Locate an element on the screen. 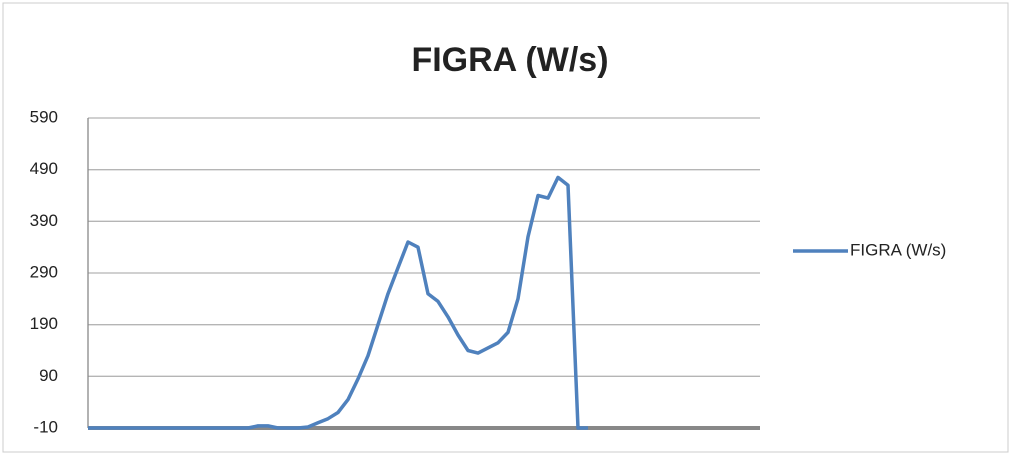 The height and width of the screenshot is (455, 1011). y-tick-label: 590 is located at coordinates (44, 116).